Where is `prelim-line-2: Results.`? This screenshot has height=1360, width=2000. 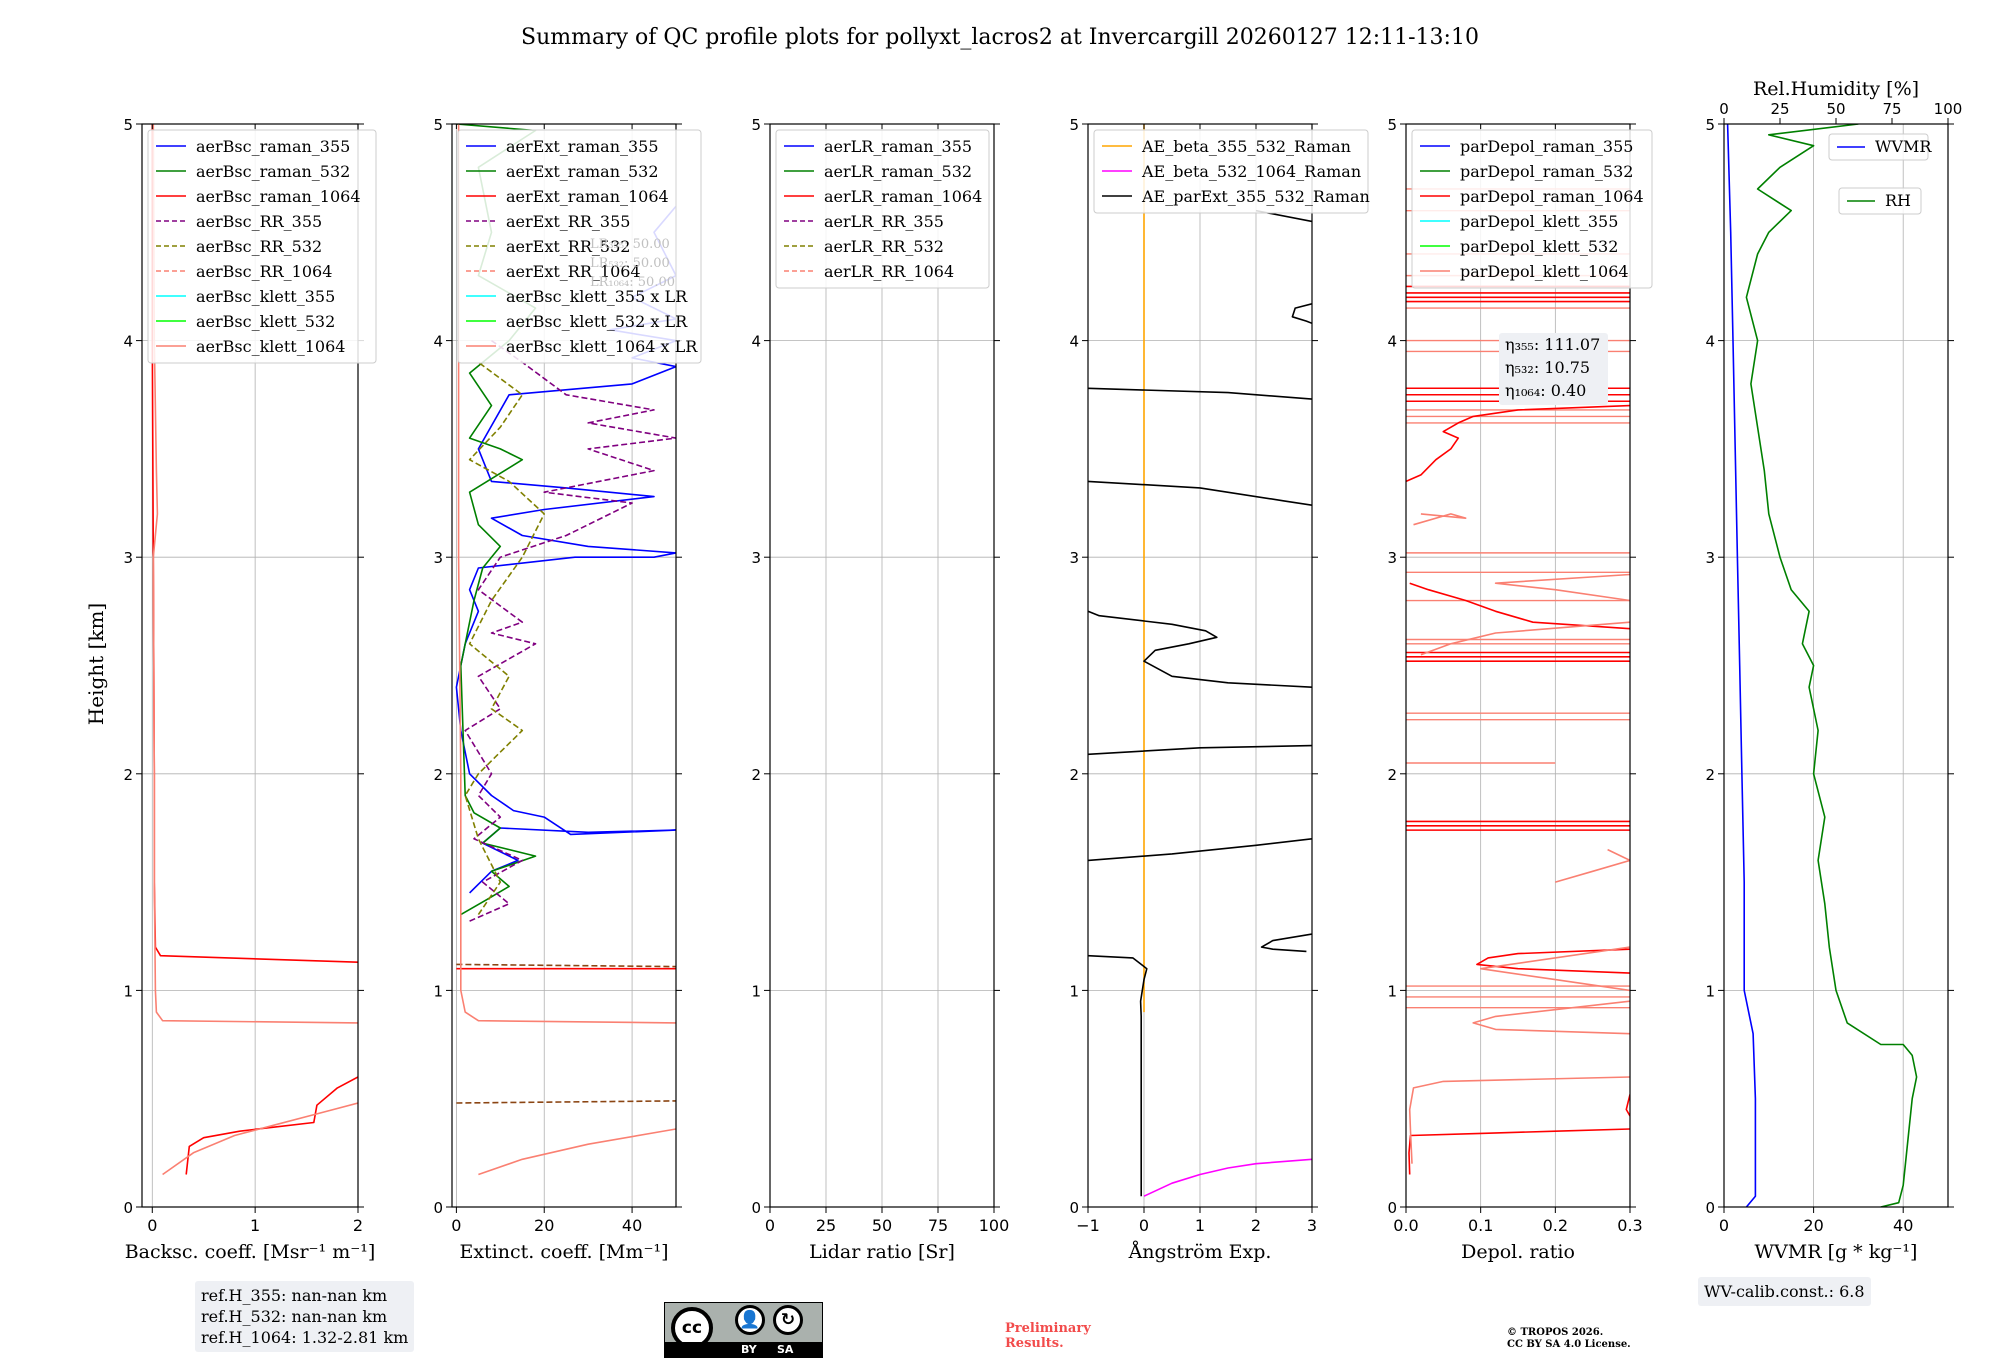
prelim-line-2: Results. is located at coordinates (1034, 1343).